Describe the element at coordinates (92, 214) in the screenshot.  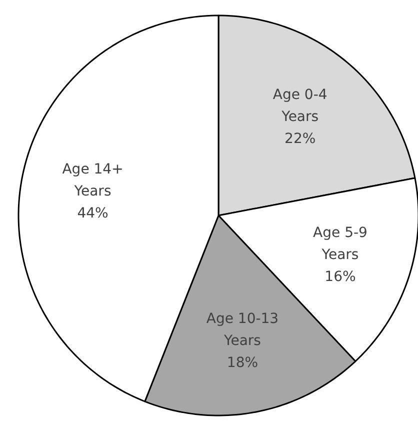
I see `data-label: 44%` at that location.